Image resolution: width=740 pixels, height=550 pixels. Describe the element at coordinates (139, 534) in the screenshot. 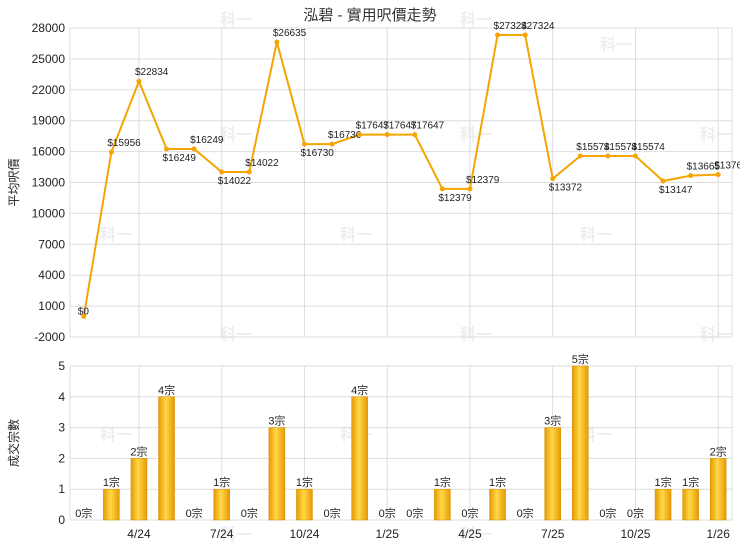

I see `x-tick-label: 4/24` at that location.